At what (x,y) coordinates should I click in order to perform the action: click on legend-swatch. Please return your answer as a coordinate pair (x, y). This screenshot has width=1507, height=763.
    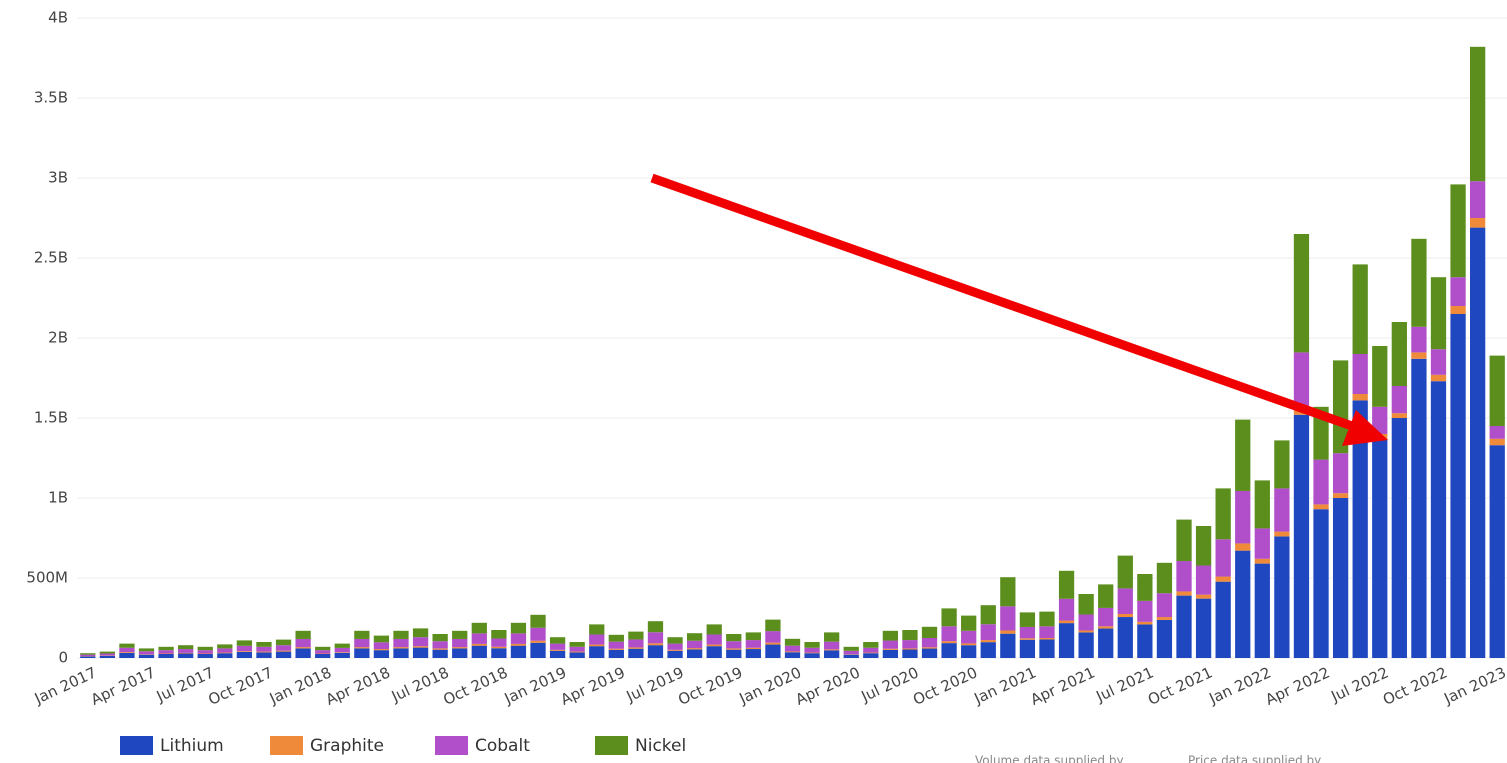
    Looking at the image, I should click on (611, 745).